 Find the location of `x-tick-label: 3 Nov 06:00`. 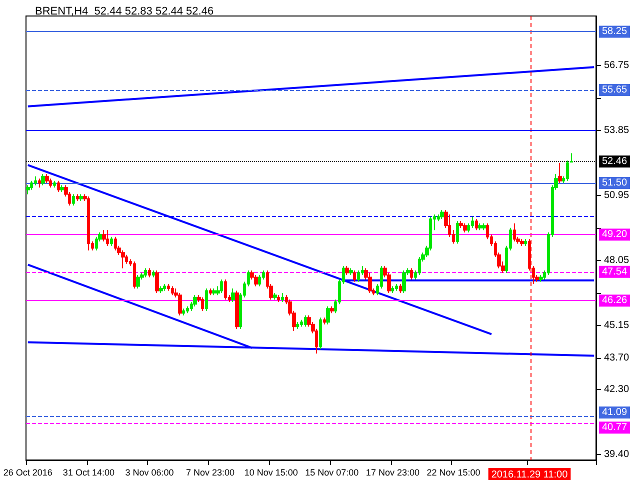

x-tick-label: 3 Nov 06:00 is located at coordinates (149, 473).